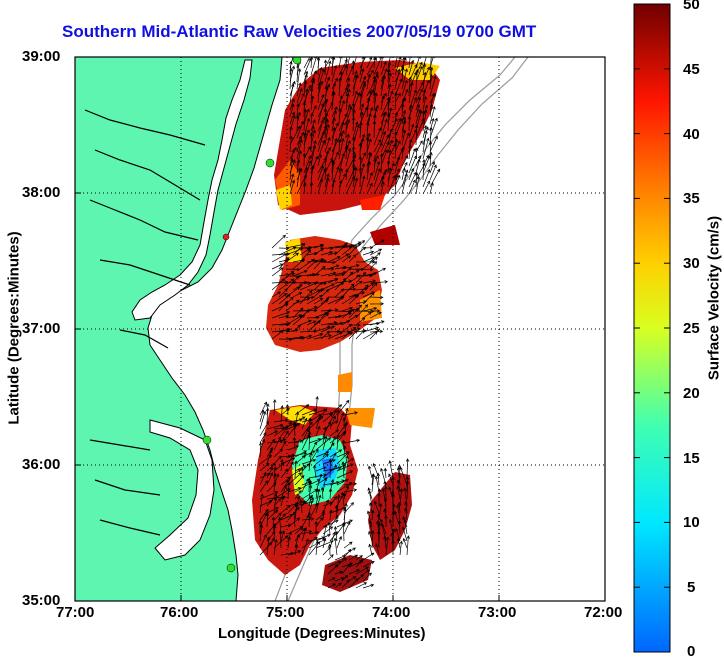 Image resolution: width=724 pixels, height=660 pixels. Describe the element at coordinates (691, 134) in the screenshot. I see `colorbar-tick-label: 40` at that location.